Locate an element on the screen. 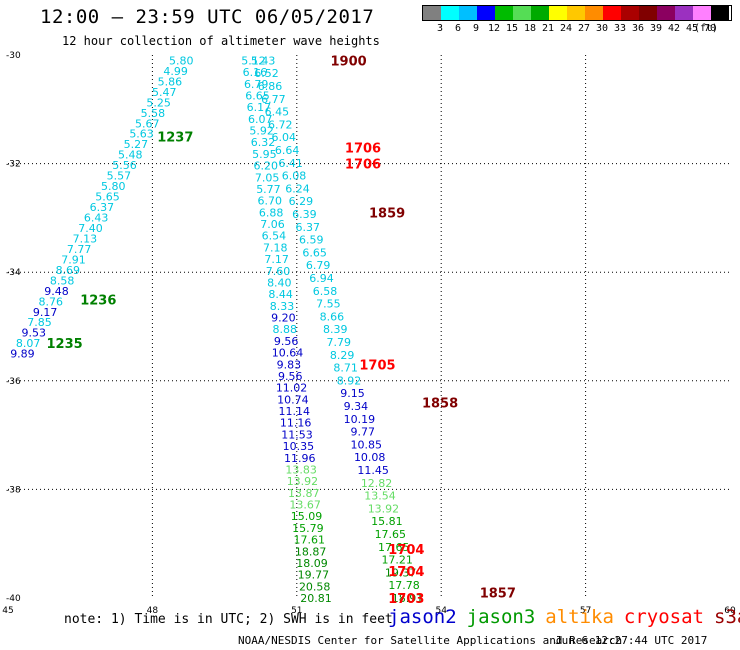 This screenshot has height=650, width=740. swh-value: 5.27 is located at coordinates (136, 144).